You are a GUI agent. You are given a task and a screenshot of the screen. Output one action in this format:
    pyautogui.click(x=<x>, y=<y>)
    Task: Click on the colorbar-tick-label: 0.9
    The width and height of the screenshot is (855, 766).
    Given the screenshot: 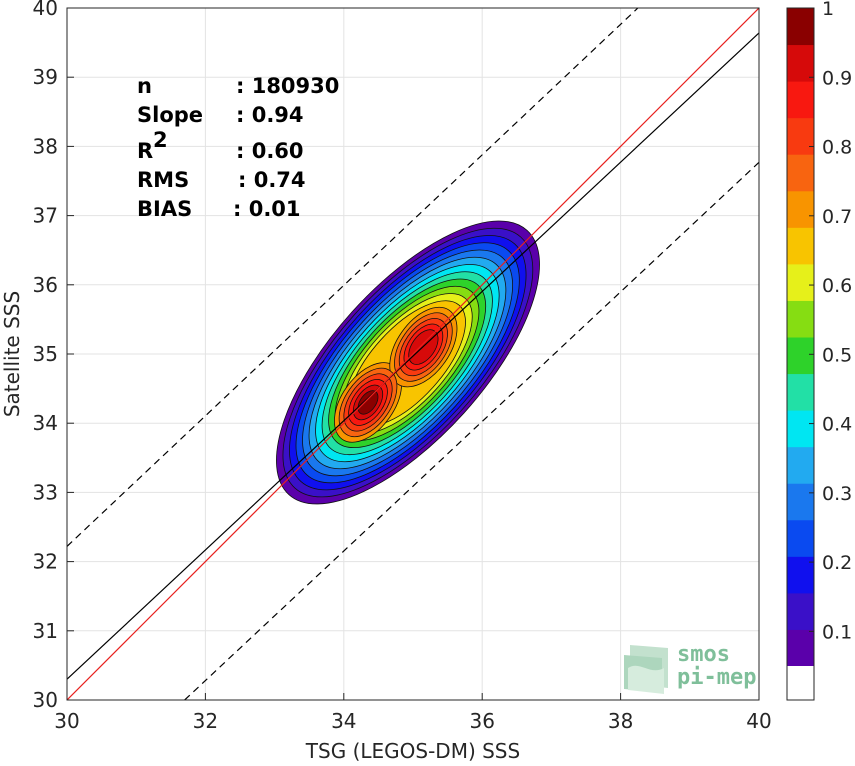 What is the action you would take?
    pyautogui.click(x=837, y=78)
    